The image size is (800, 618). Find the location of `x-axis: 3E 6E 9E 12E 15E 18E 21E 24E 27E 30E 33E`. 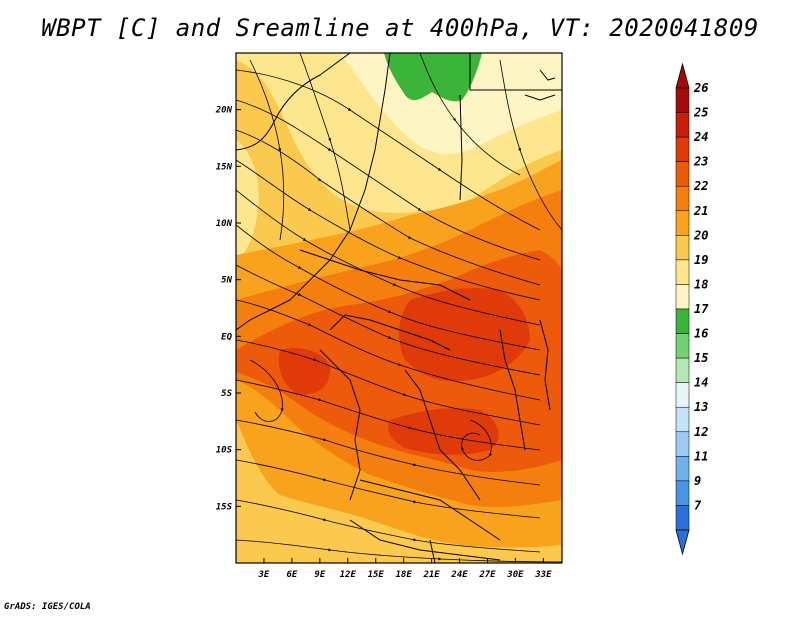

x-axis: 3E 6E 9E 12E 15E 18E 21E 24E 27E 30E 33E is located at coordinates (405, 569).